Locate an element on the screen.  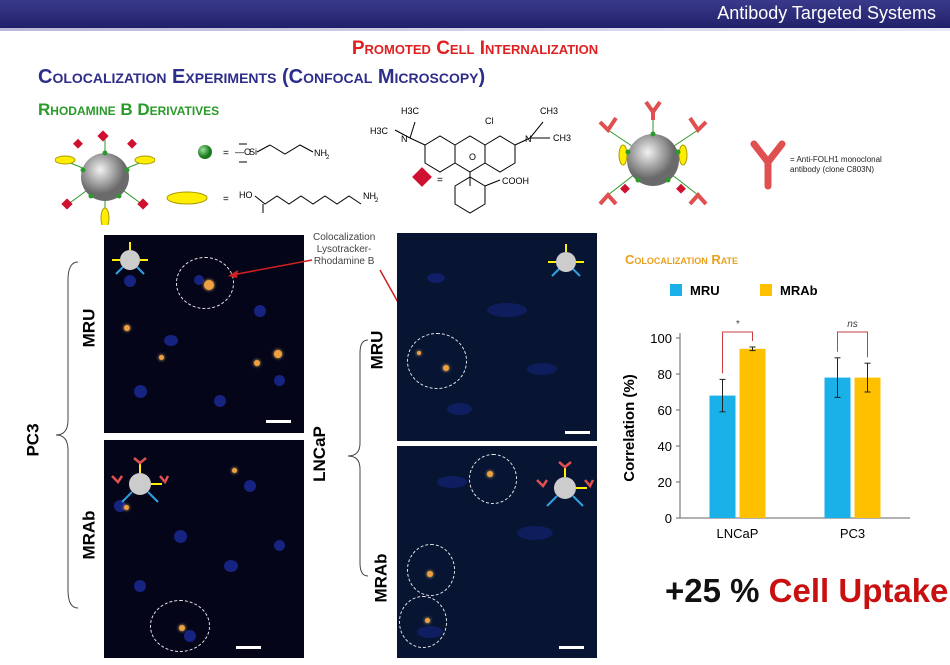
rhodamine-b-structure: O N N H3C H3C CH3 CH3 Cl COOH = is located at coordinates (470, 160).